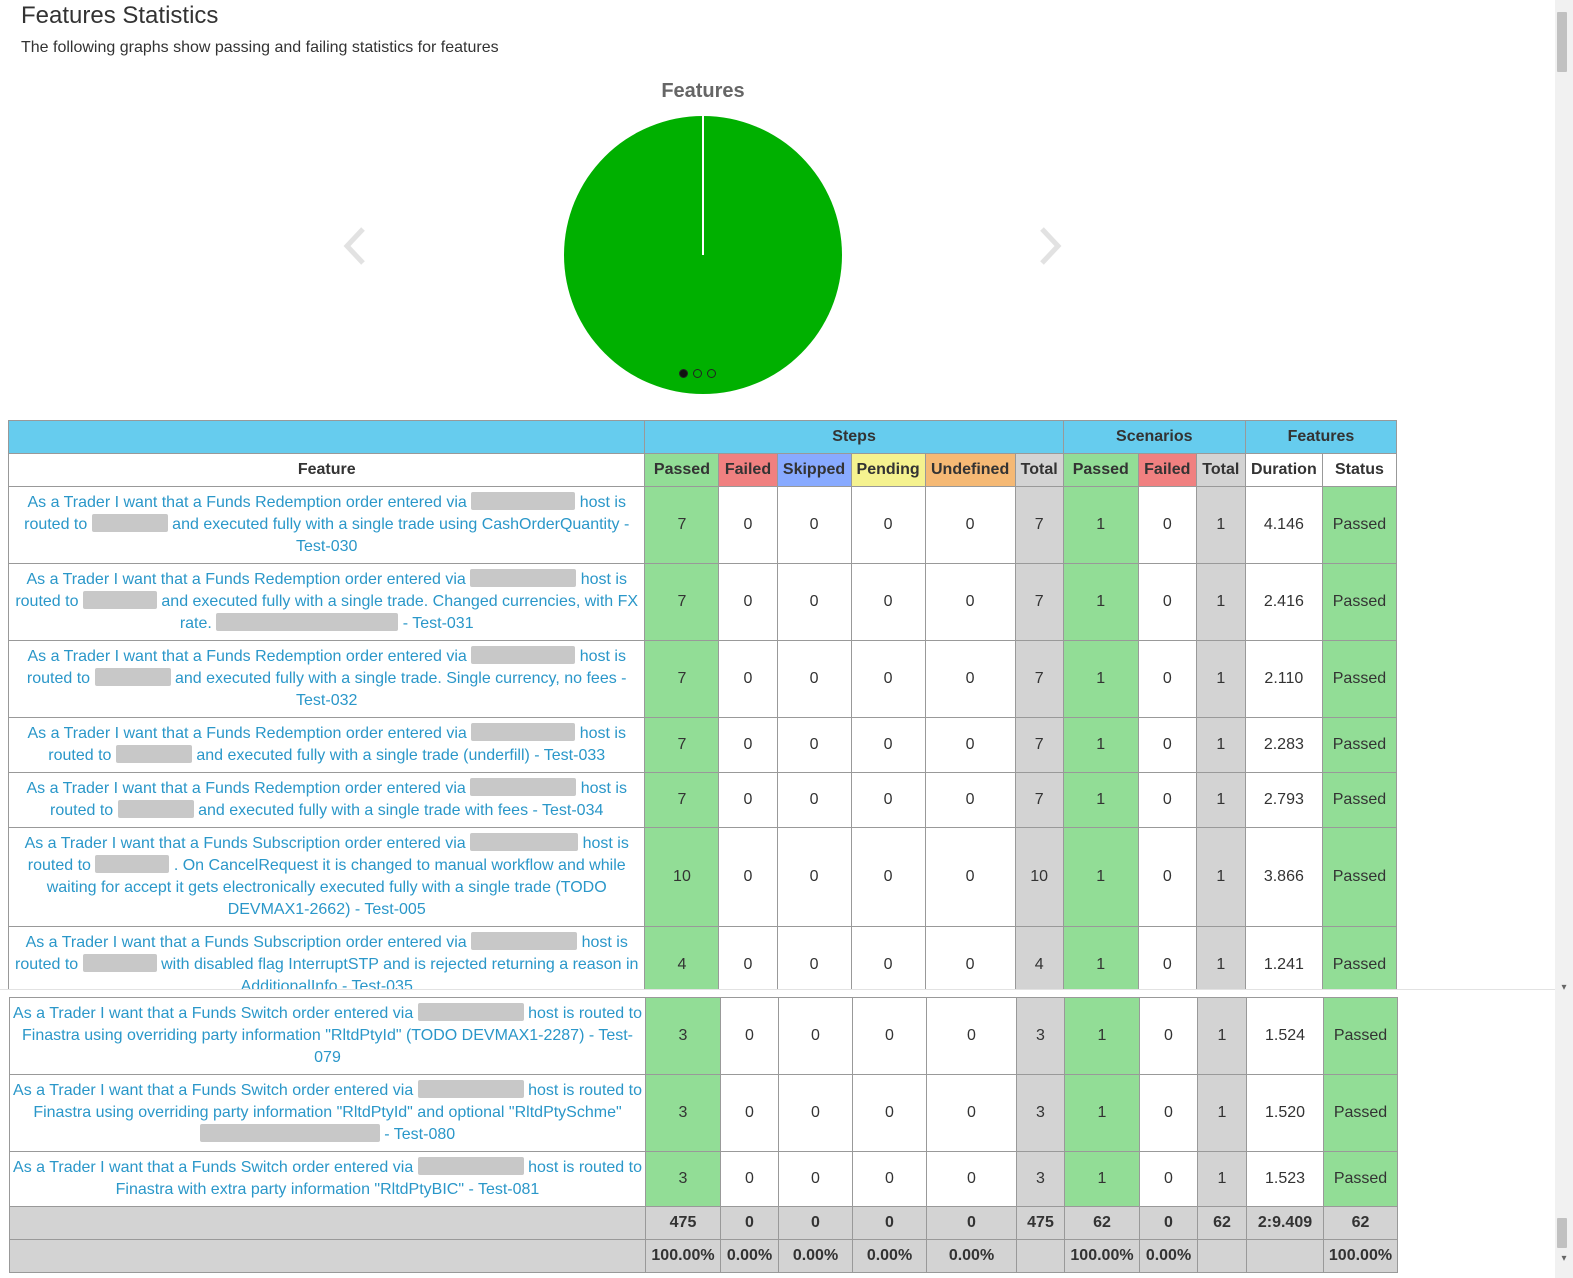 The width and height of the screenshot is (1573, 1278). Describe the element at coordinates (1285, 1223) in the screenshot. I see `totals-duration-cell: 2:9.409` at that location.